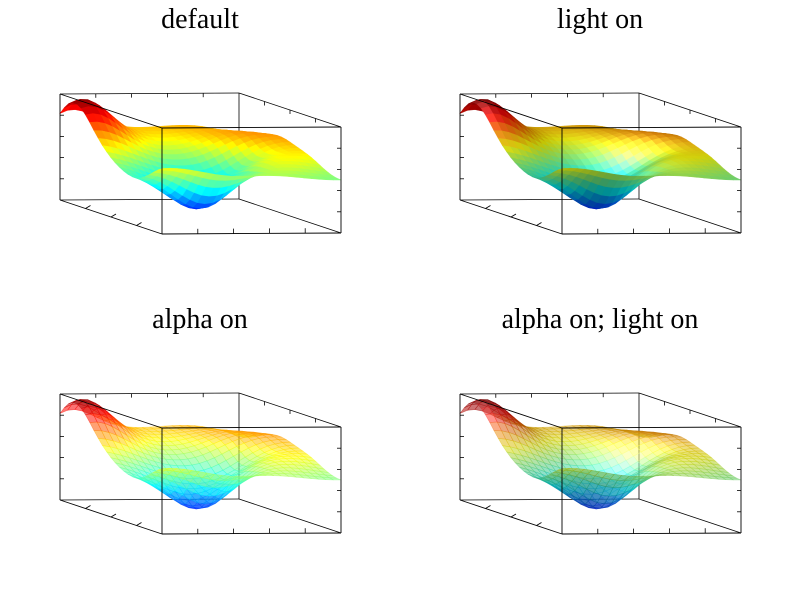  I want to click on panel-title: alpha on, so click(200, 319).